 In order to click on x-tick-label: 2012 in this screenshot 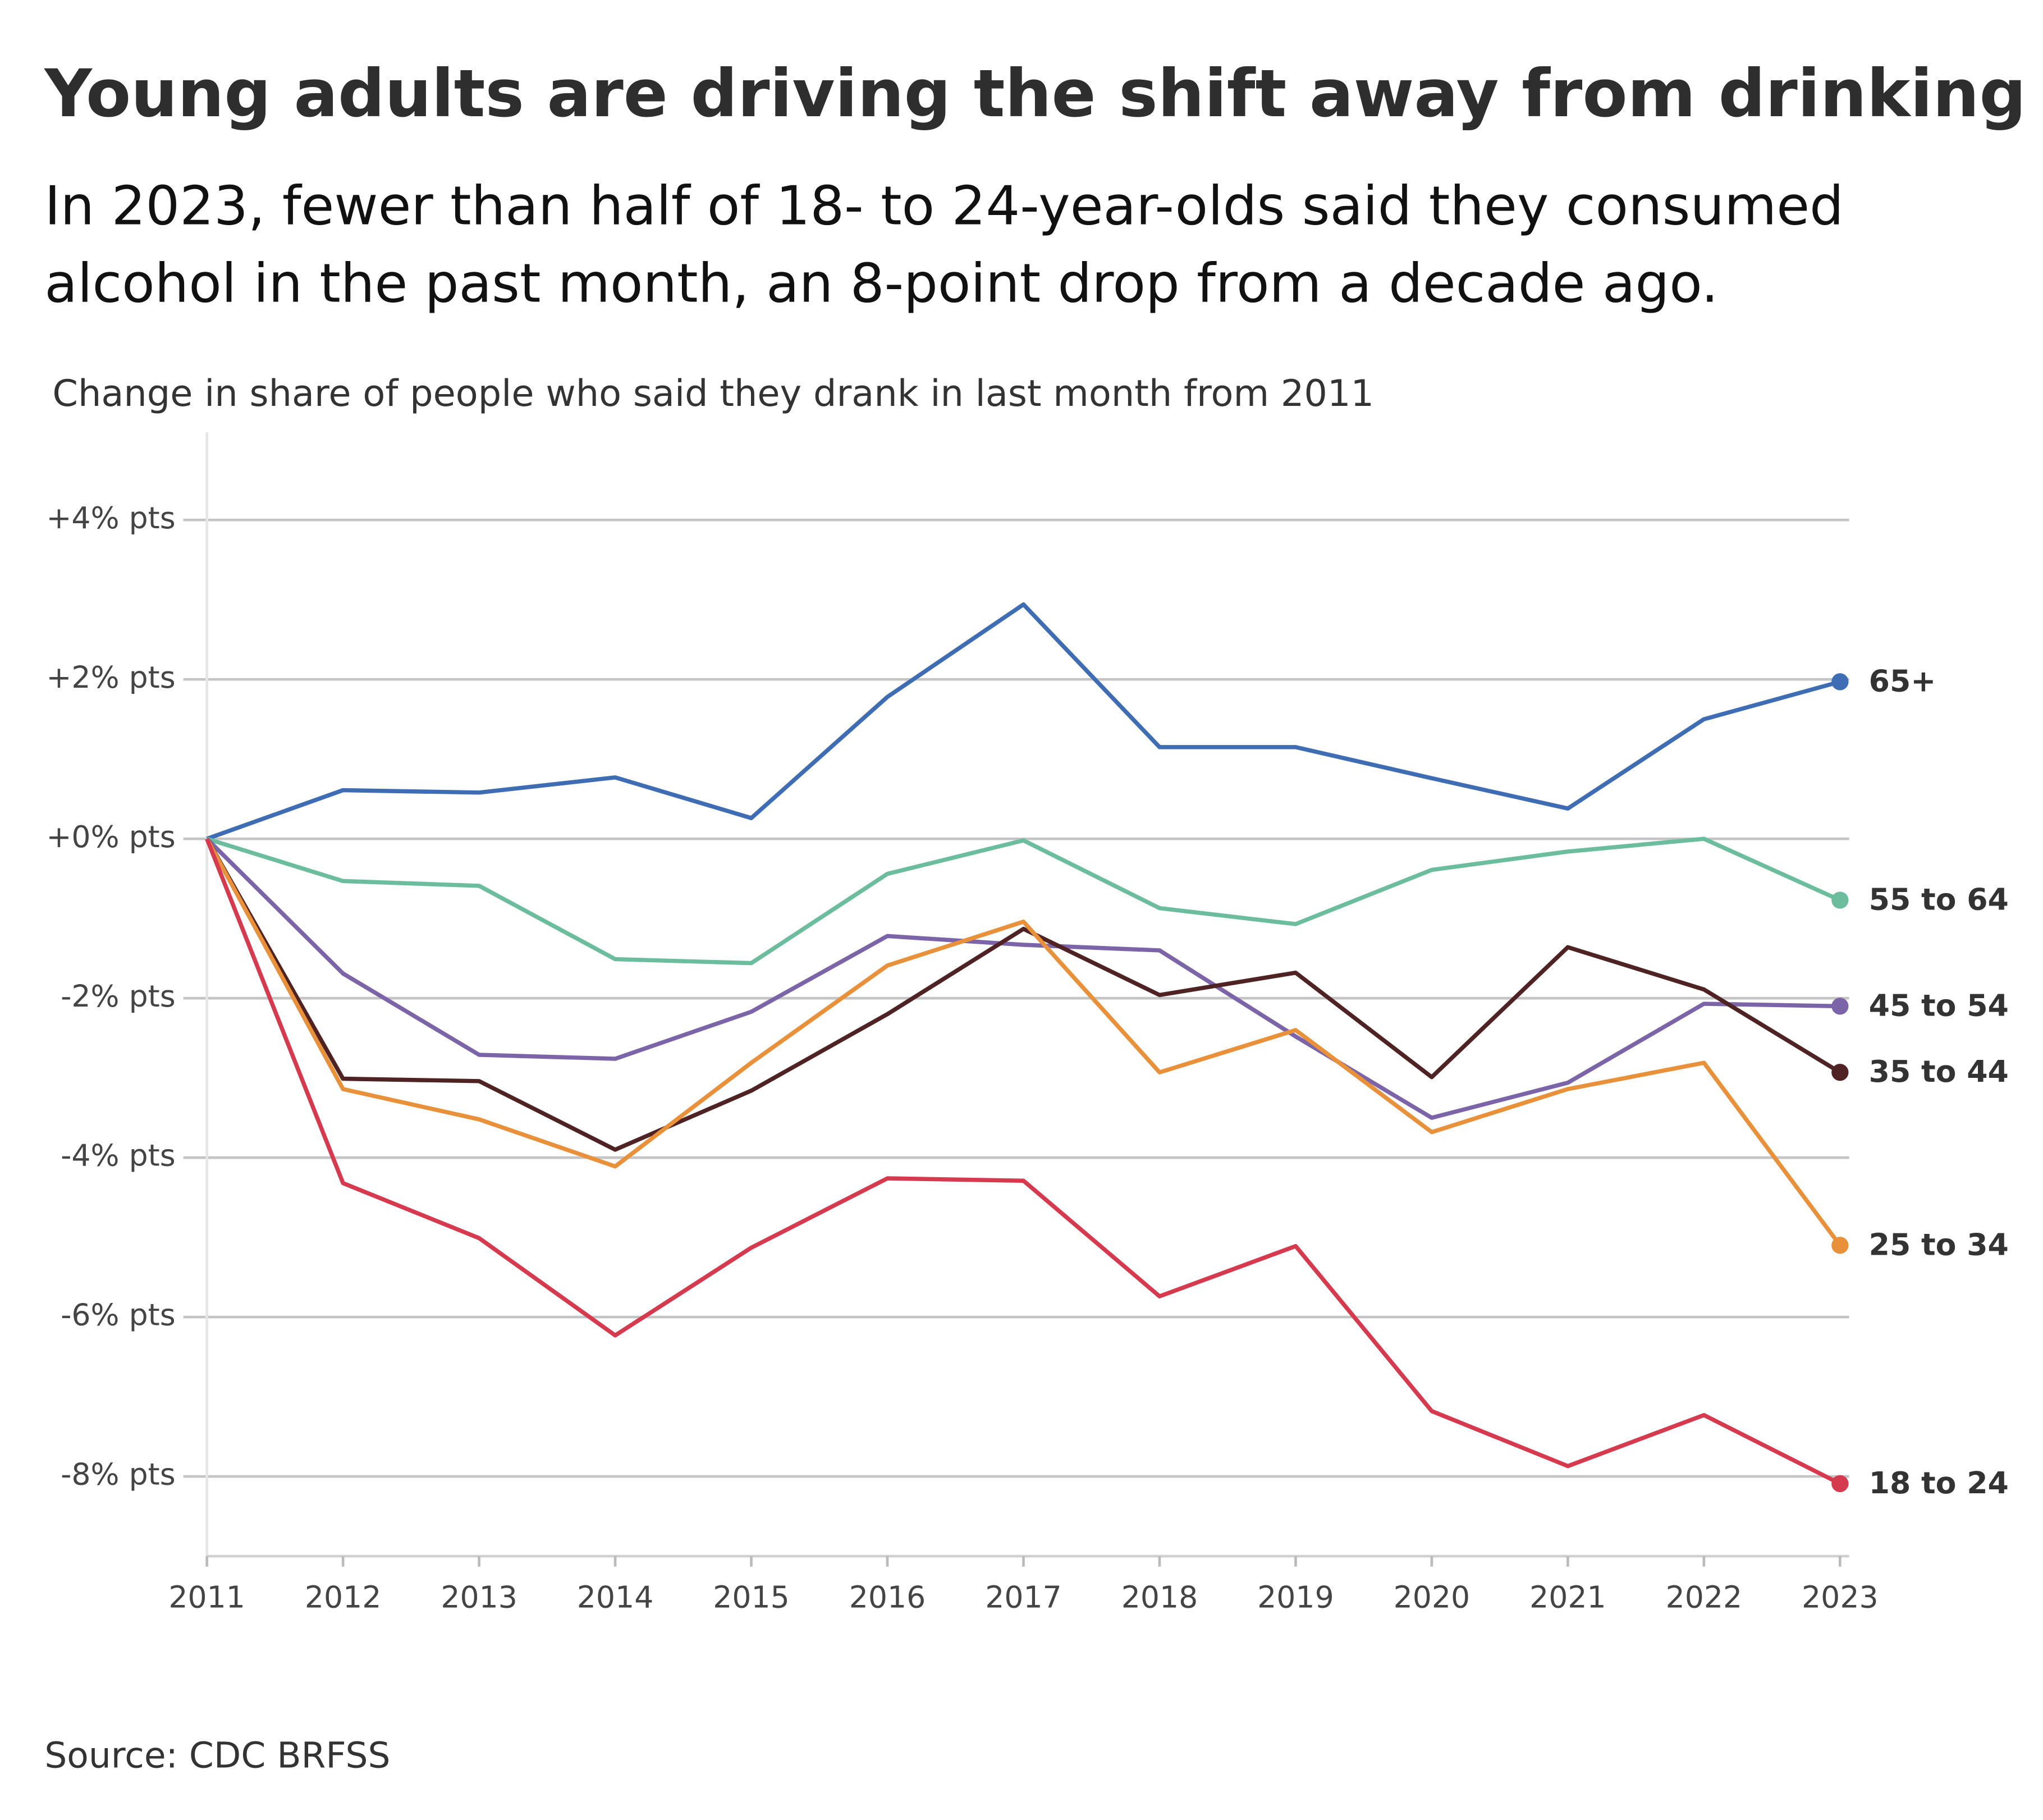, I will do `click(343, 1598)`.